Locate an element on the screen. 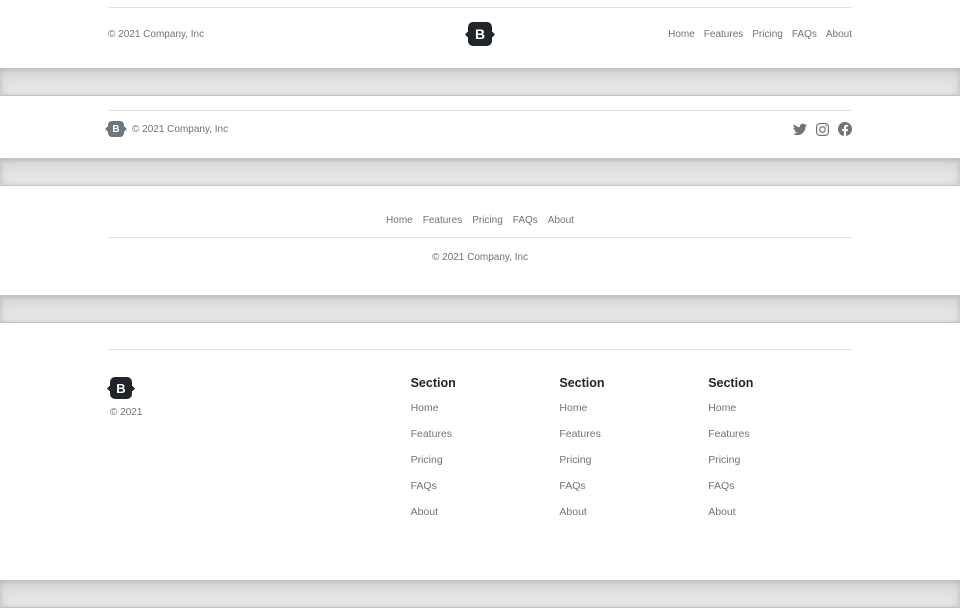 The height and width of the screenshot is (608, 960). link-column-2: Section Home Features Pricing FAQs About is located at coordinates (628, 452).